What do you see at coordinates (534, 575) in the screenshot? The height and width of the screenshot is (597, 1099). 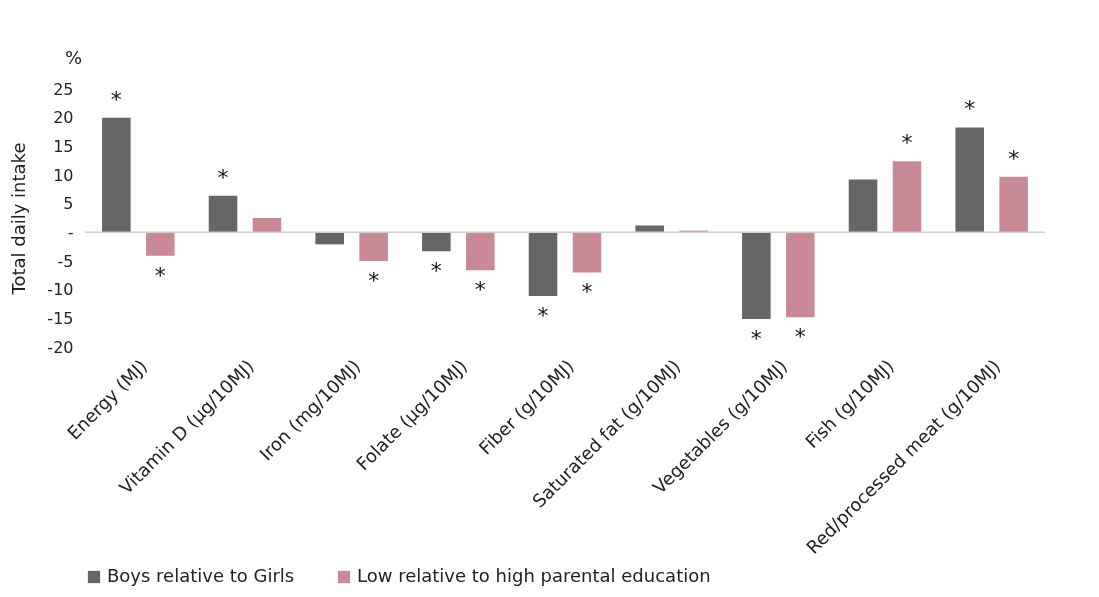 I see `legend-label: Low relative to high parental education` at bounding box center [534, 575].